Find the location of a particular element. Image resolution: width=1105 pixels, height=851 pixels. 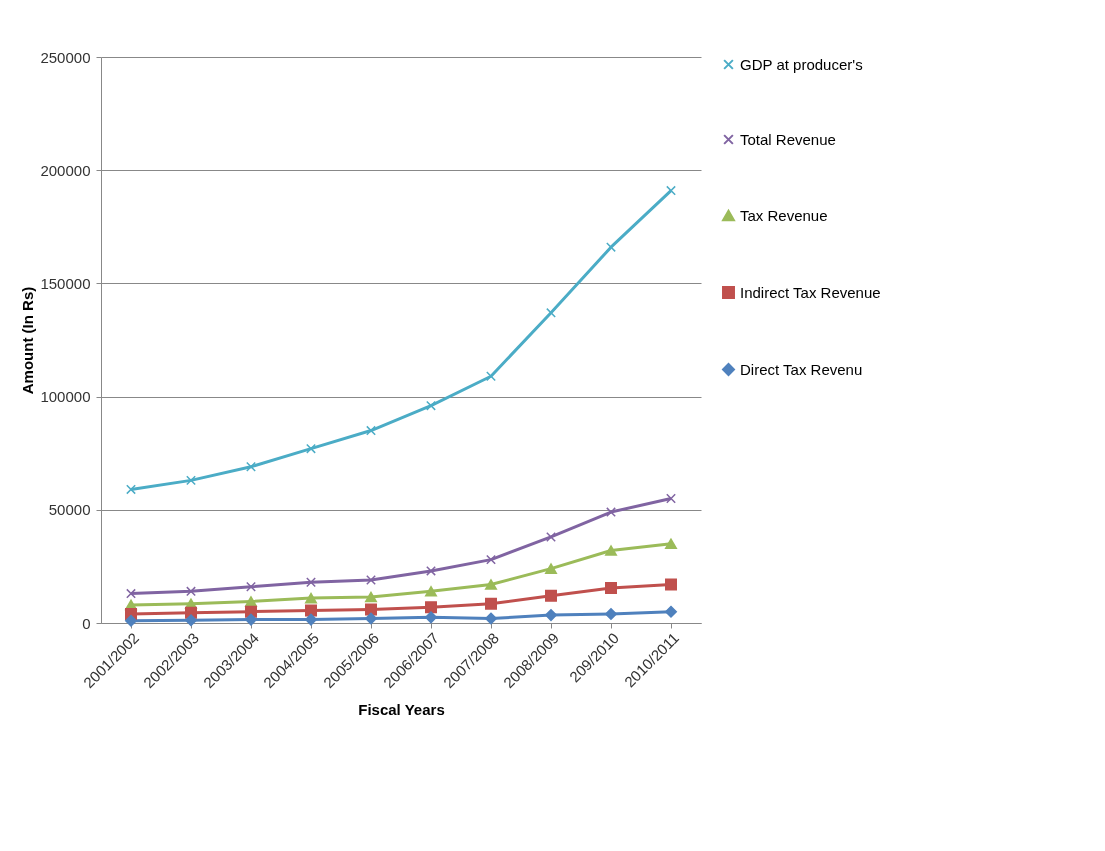

legend-label: GDP at producer's is located at coordinates (801, 64).